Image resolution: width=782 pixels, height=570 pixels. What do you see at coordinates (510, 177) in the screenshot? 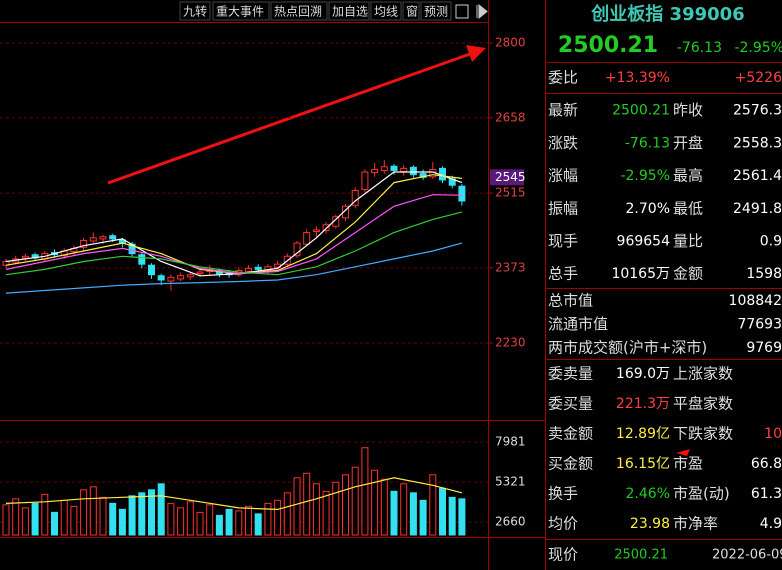
I see `price-marker: 2545` at bounding box center [510, 177].